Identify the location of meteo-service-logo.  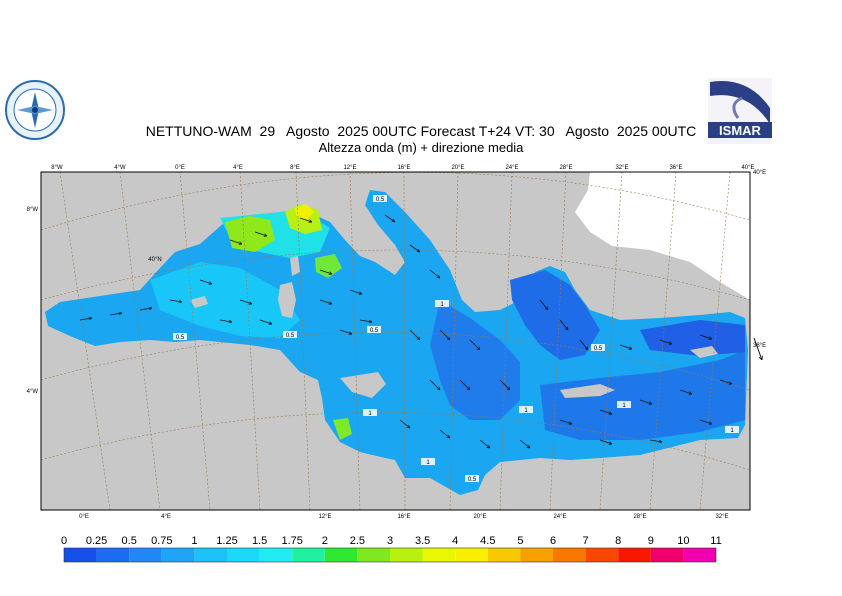
(35, 110).